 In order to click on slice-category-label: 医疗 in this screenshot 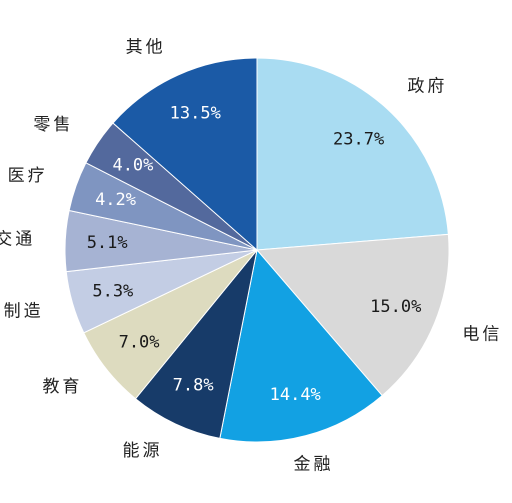, I will do `click(28, 176)`.